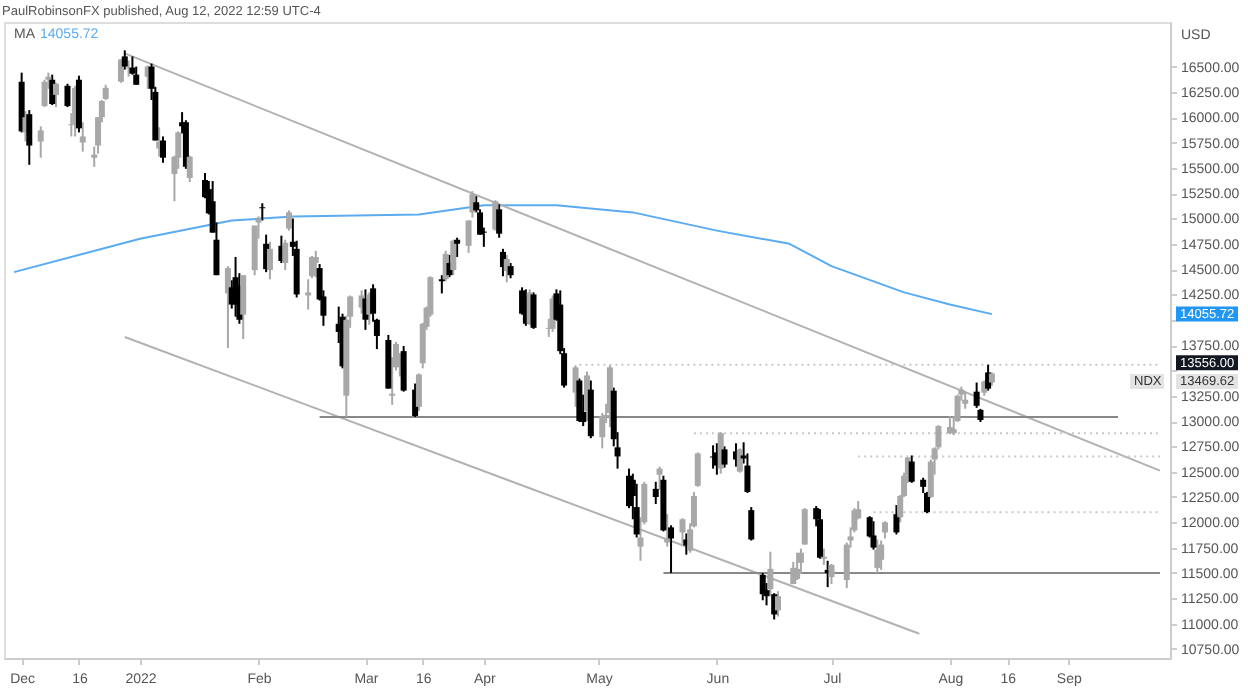  What do you see at coordinates (503, 260) in the screenshot?
I see `line-series` at bounding box center [503, 260].